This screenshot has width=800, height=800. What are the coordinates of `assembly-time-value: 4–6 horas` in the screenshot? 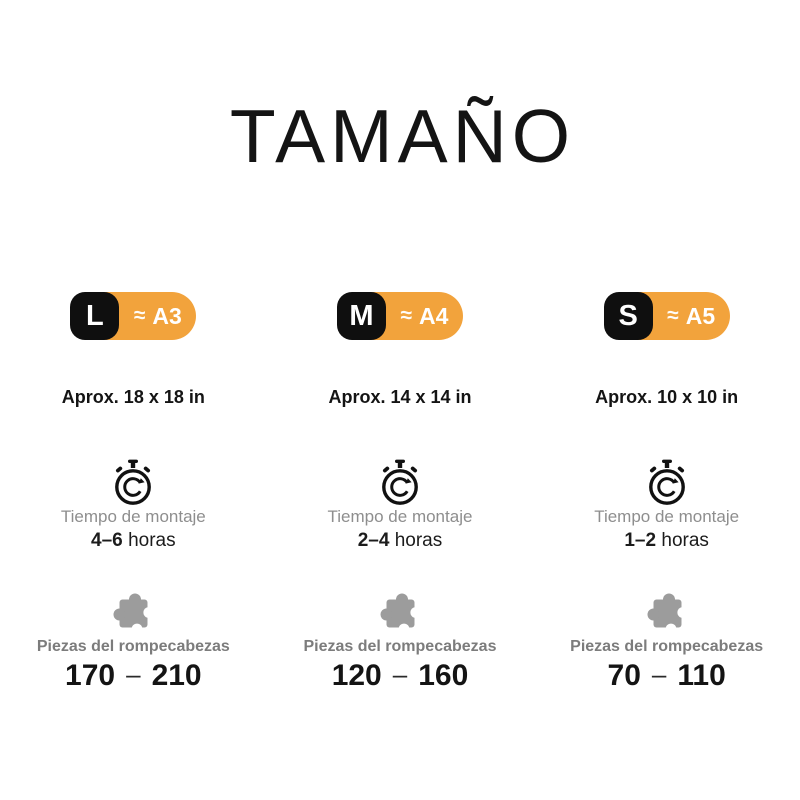 It's located at (133, 541).